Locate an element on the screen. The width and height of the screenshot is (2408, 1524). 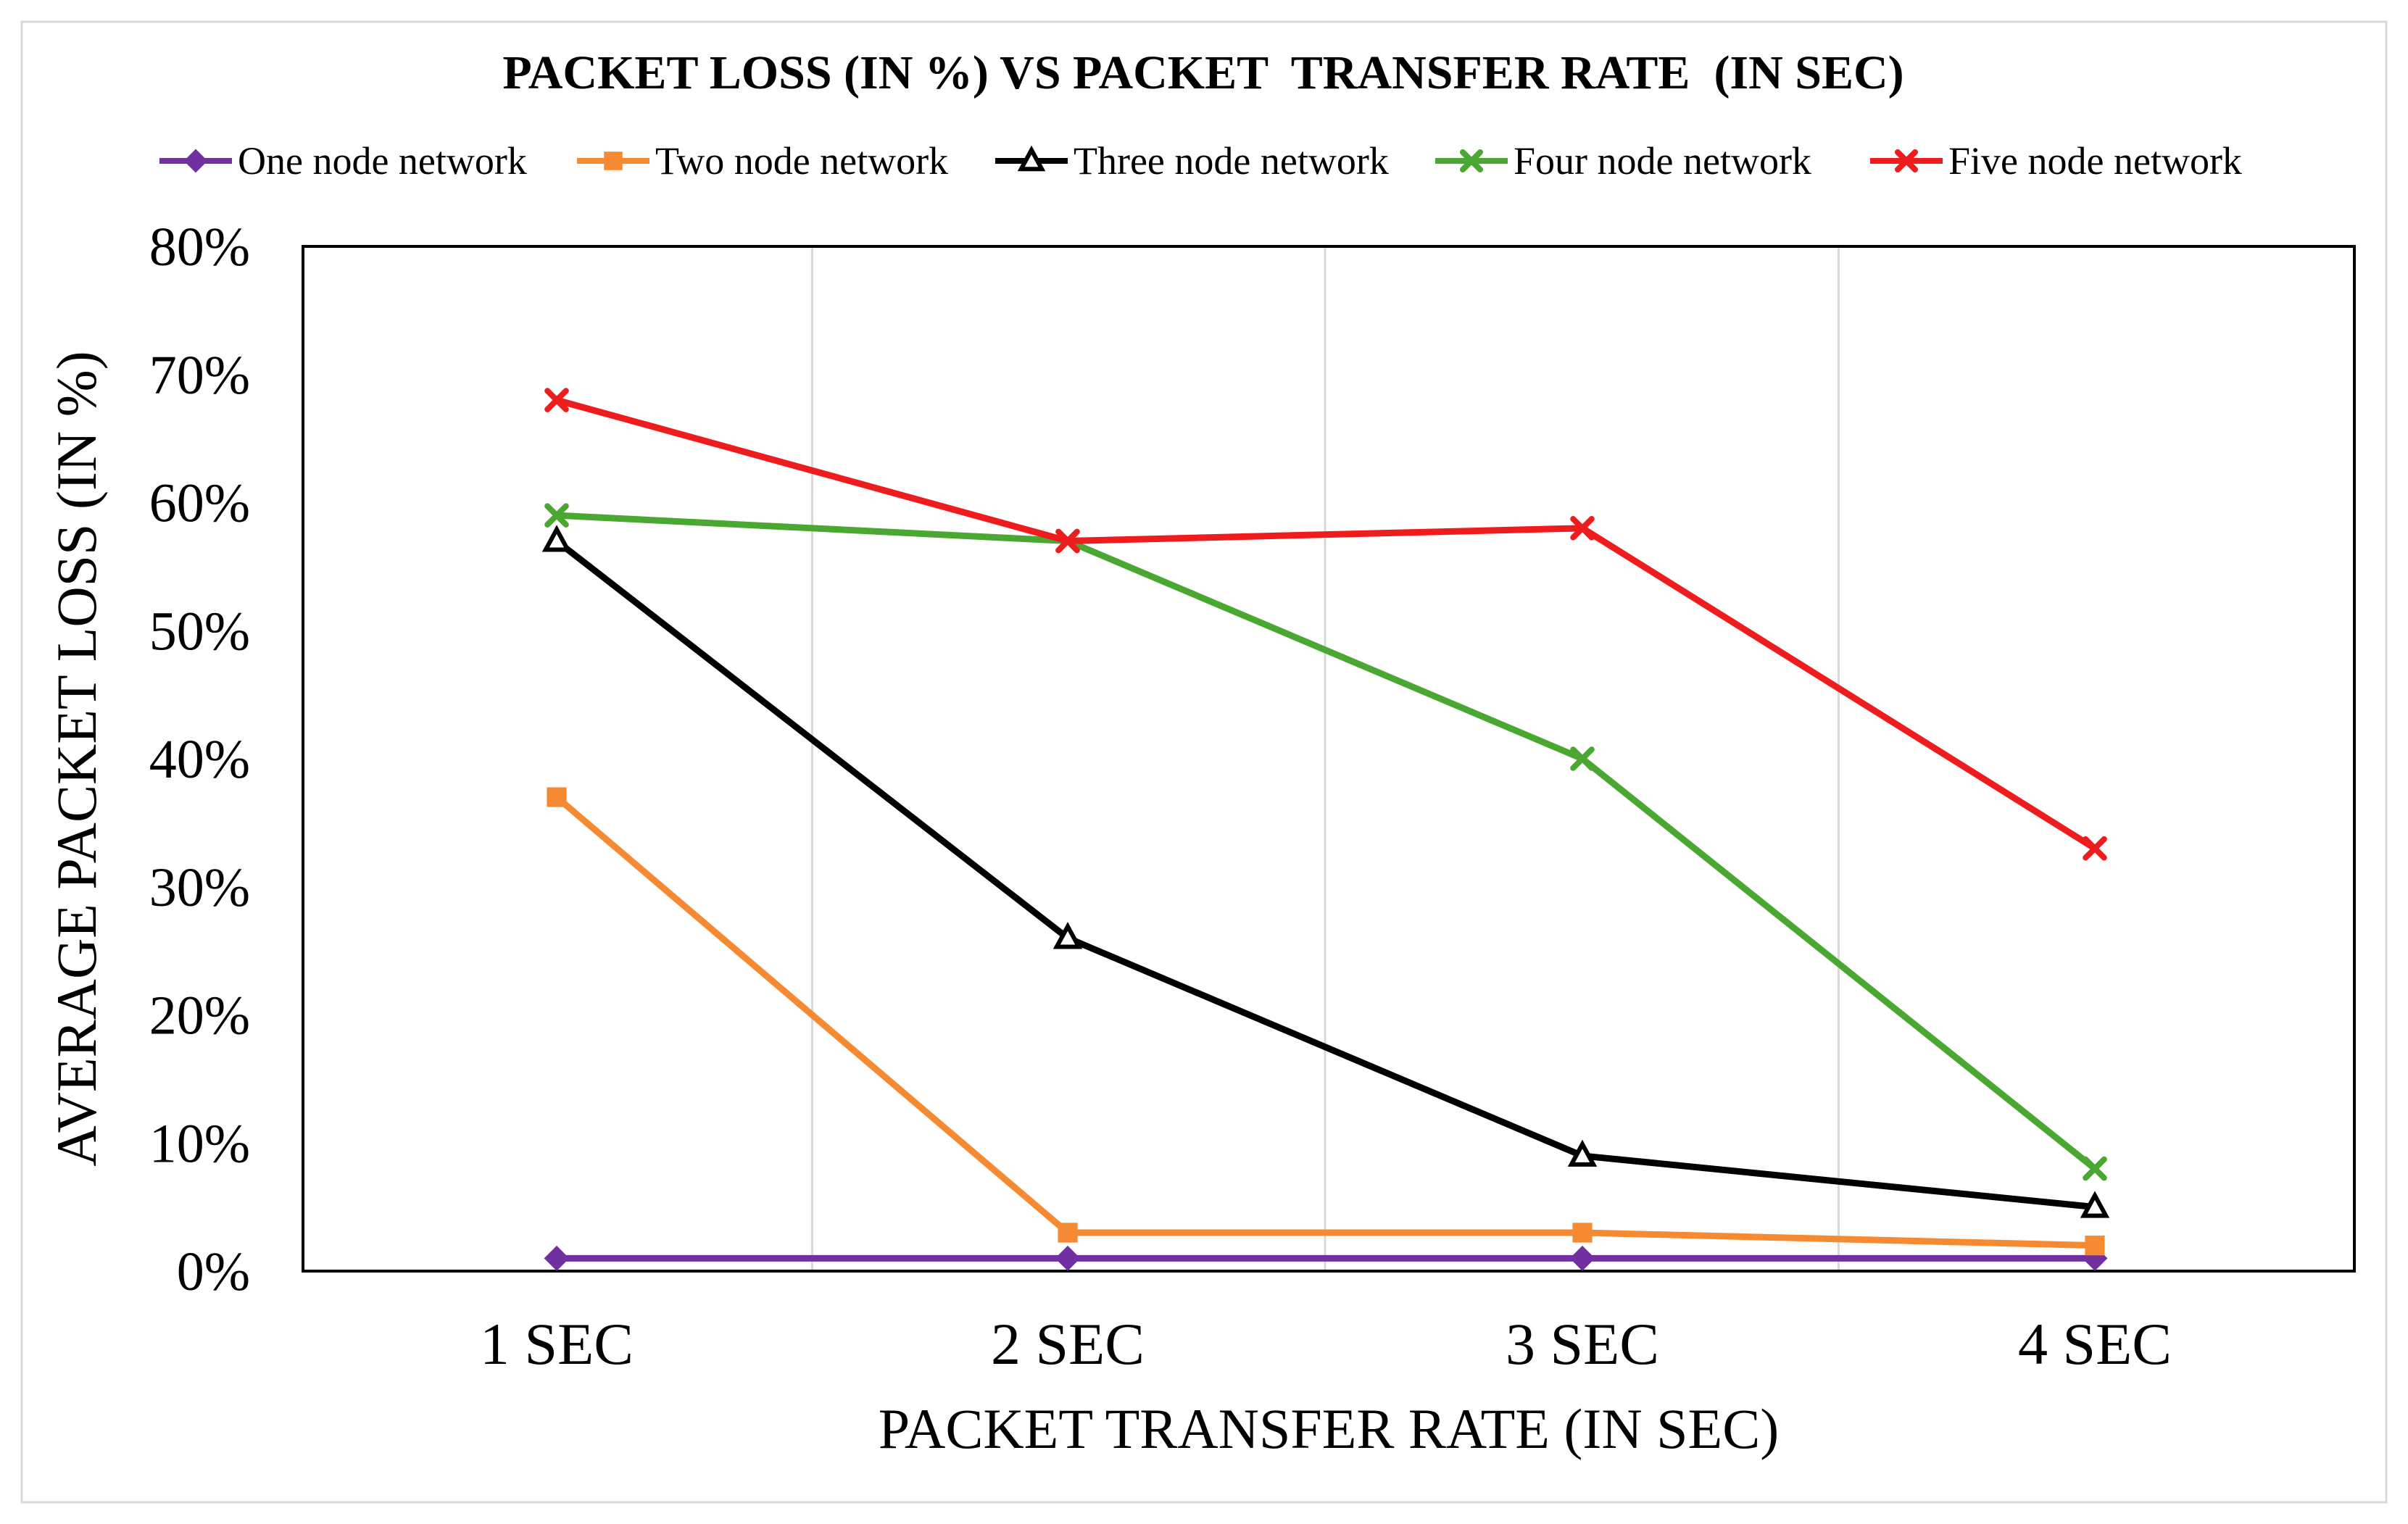
x-axis: 1 SEC 2 SEC 3 SEC 4 SEC is located at coordinates (1326, 1344).